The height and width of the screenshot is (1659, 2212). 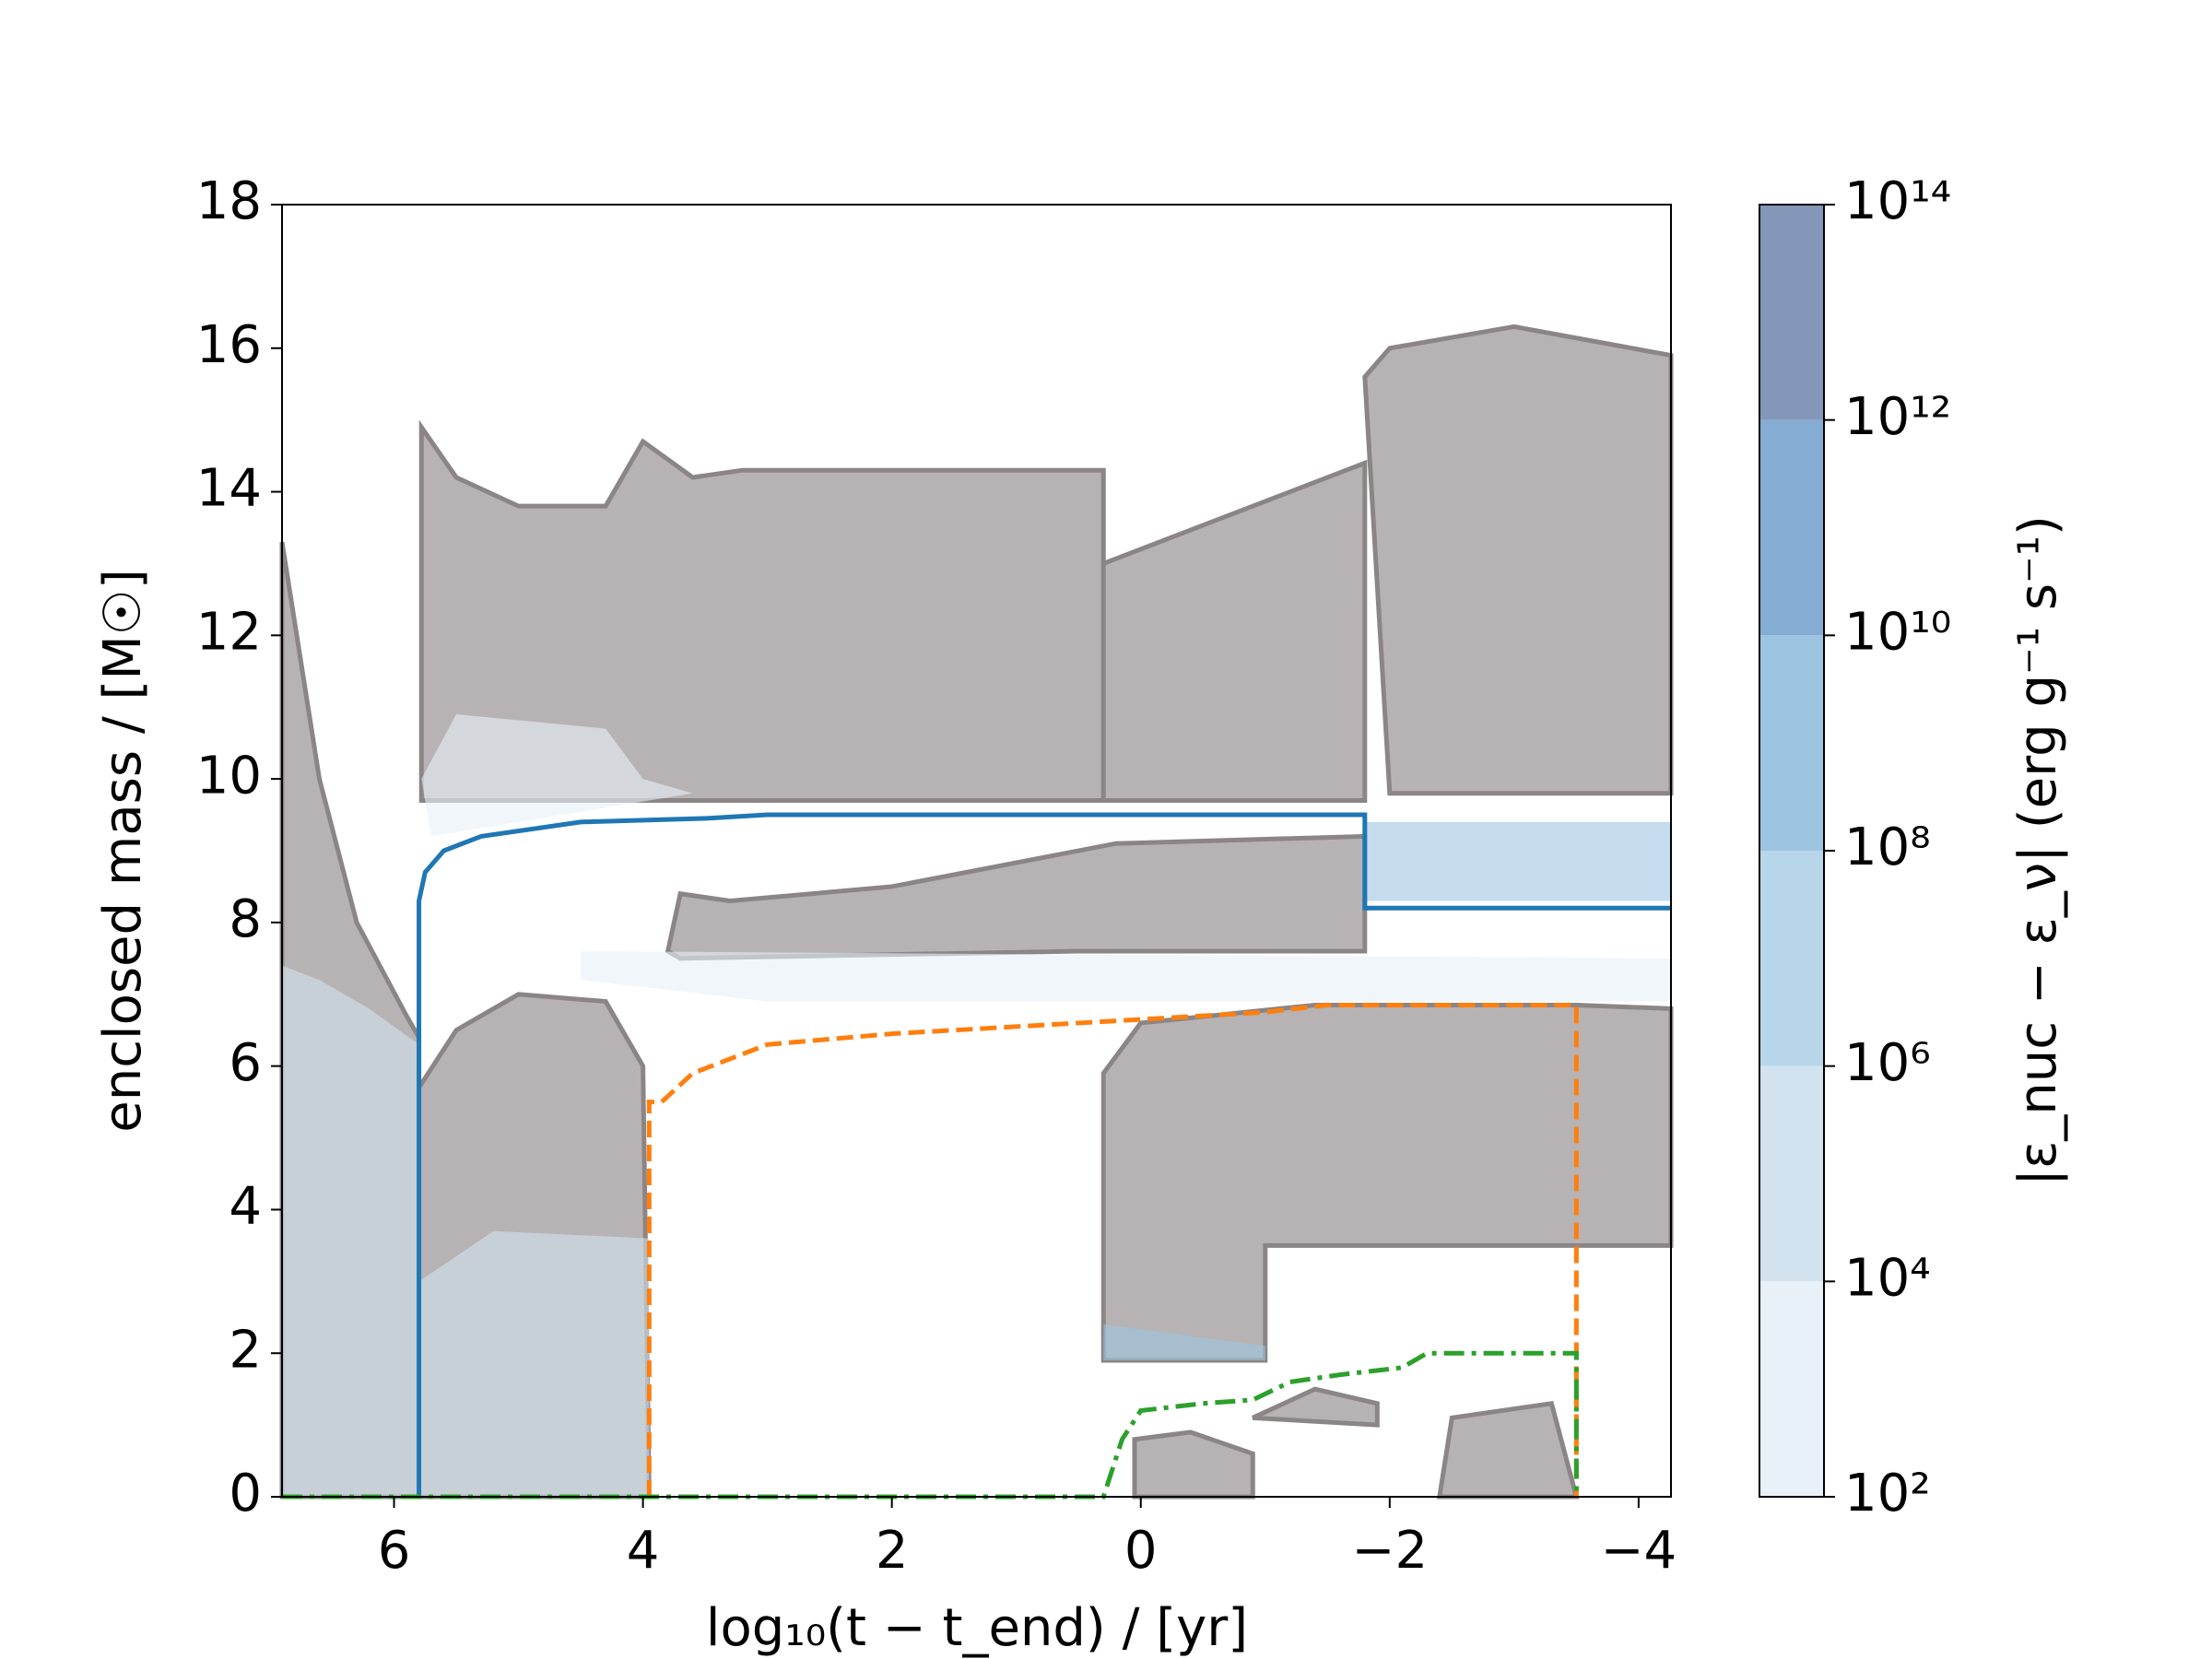 What do you see at coordinates (1390, 1551) in the screenshot?
I see `x-tick-label: −2` at bounding box center [1390, 1551].